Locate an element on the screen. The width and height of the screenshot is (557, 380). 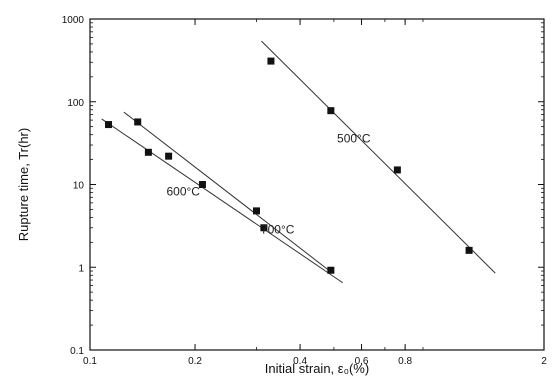
x-tick-label: 0.4 is located at coordinates (300, 361).